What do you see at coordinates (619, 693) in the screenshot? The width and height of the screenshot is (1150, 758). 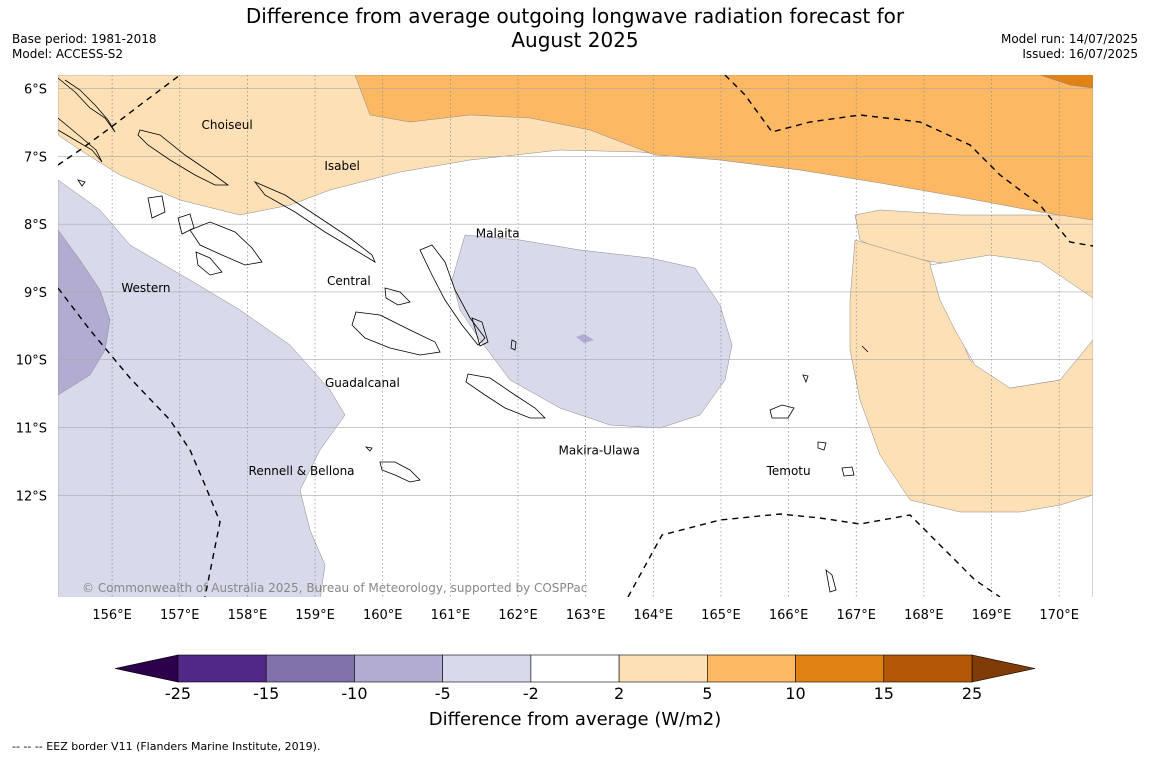 I see `colorbar-tick-label: 2` at bounding box center [619, 693].